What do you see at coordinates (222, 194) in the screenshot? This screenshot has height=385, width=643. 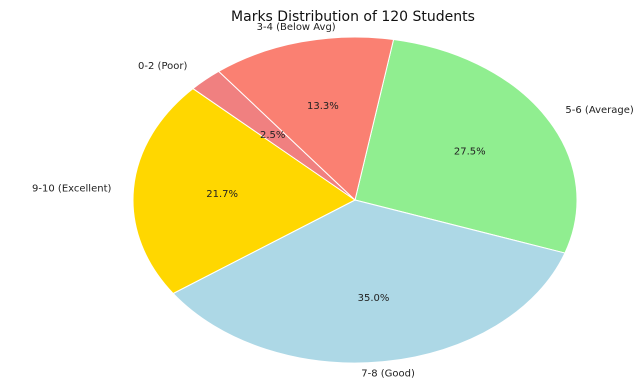 I see `pct-label-9-10-excellent: 21.7%` at bounding box center [222, 194].